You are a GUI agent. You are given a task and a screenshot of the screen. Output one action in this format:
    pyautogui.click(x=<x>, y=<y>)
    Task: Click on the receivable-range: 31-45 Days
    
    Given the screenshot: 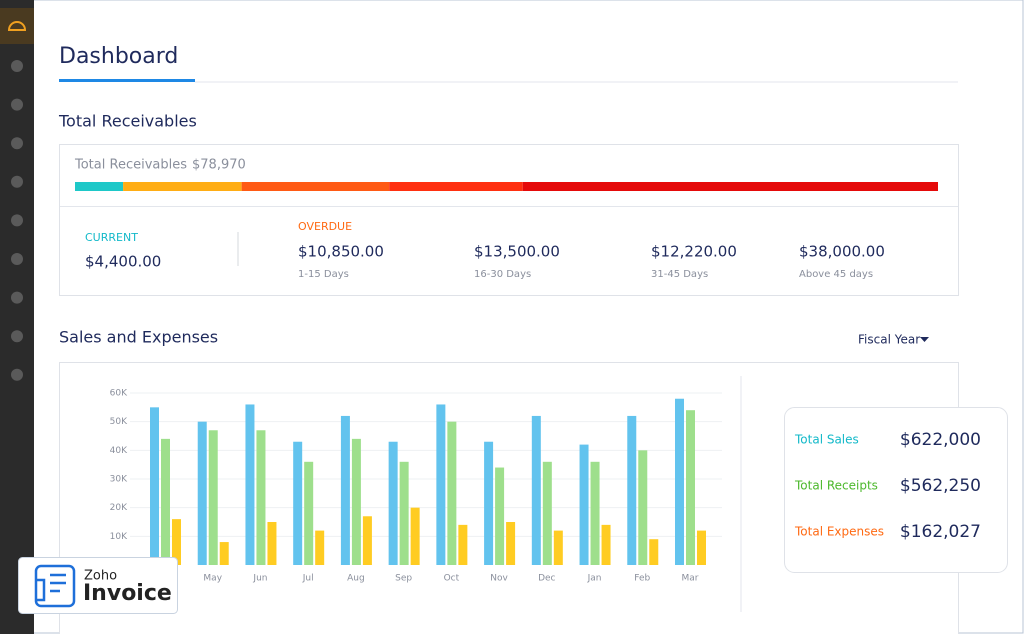 What is the action you would take?
    pyautogui.click(x=679, y=274)
    